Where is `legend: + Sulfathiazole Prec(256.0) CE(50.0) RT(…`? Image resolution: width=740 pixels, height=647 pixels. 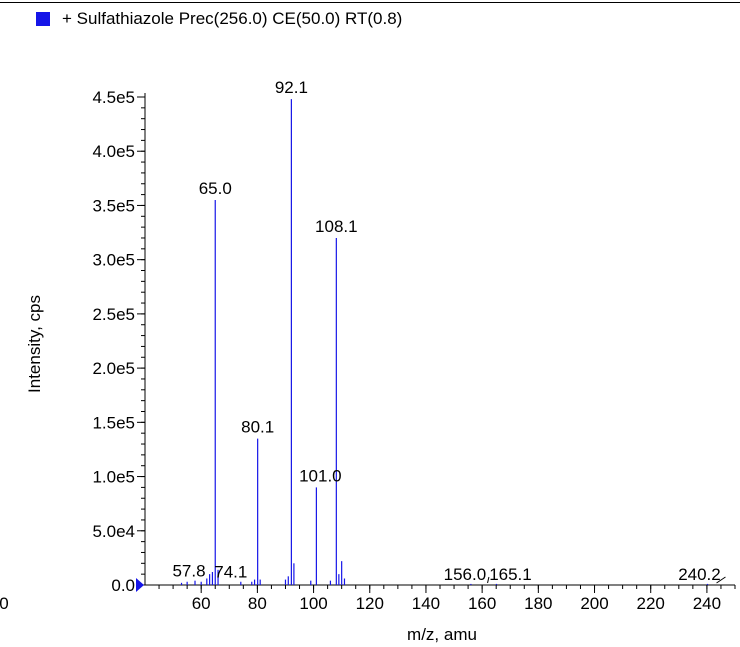 legend: + Sulfathiazole Prec(256.0) CE(50.0) RT(… is located at coordinates (219, 19).